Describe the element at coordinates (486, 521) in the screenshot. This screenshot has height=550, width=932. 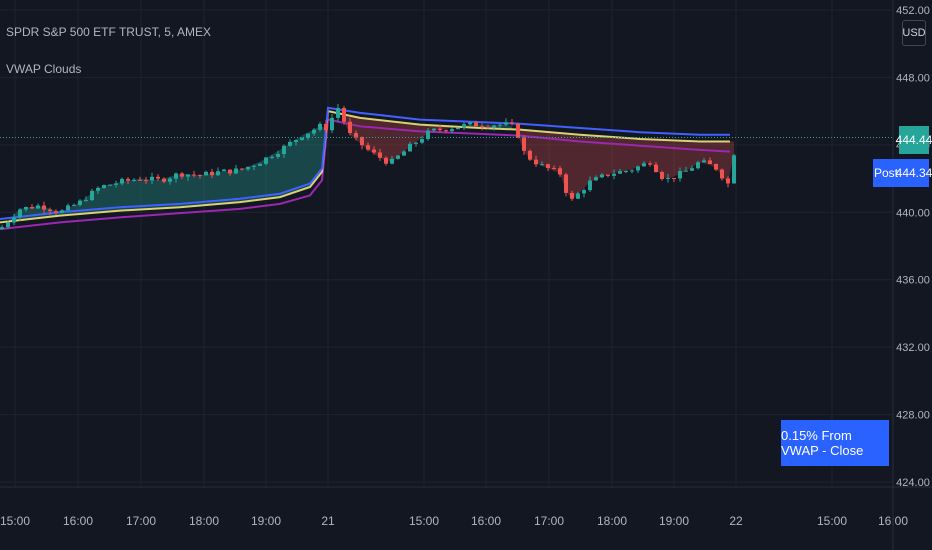
I see `x-tick-label: 16:00` at that location.